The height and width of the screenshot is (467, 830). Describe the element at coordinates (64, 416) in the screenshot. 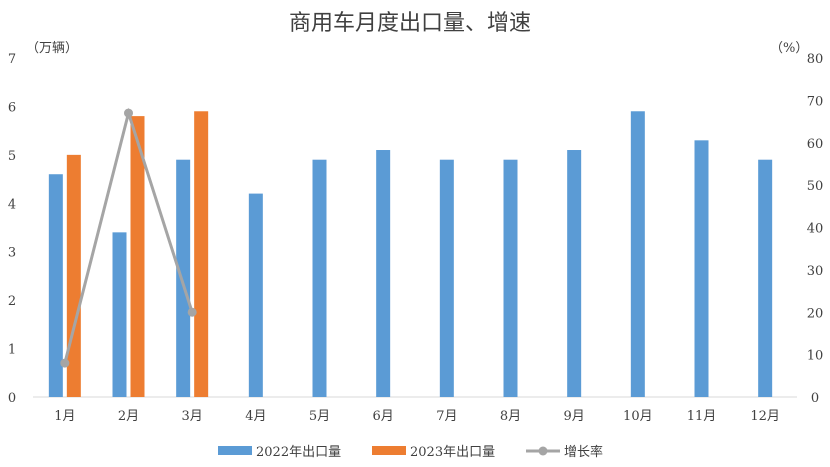

I see `category-label: 1月` at that location.